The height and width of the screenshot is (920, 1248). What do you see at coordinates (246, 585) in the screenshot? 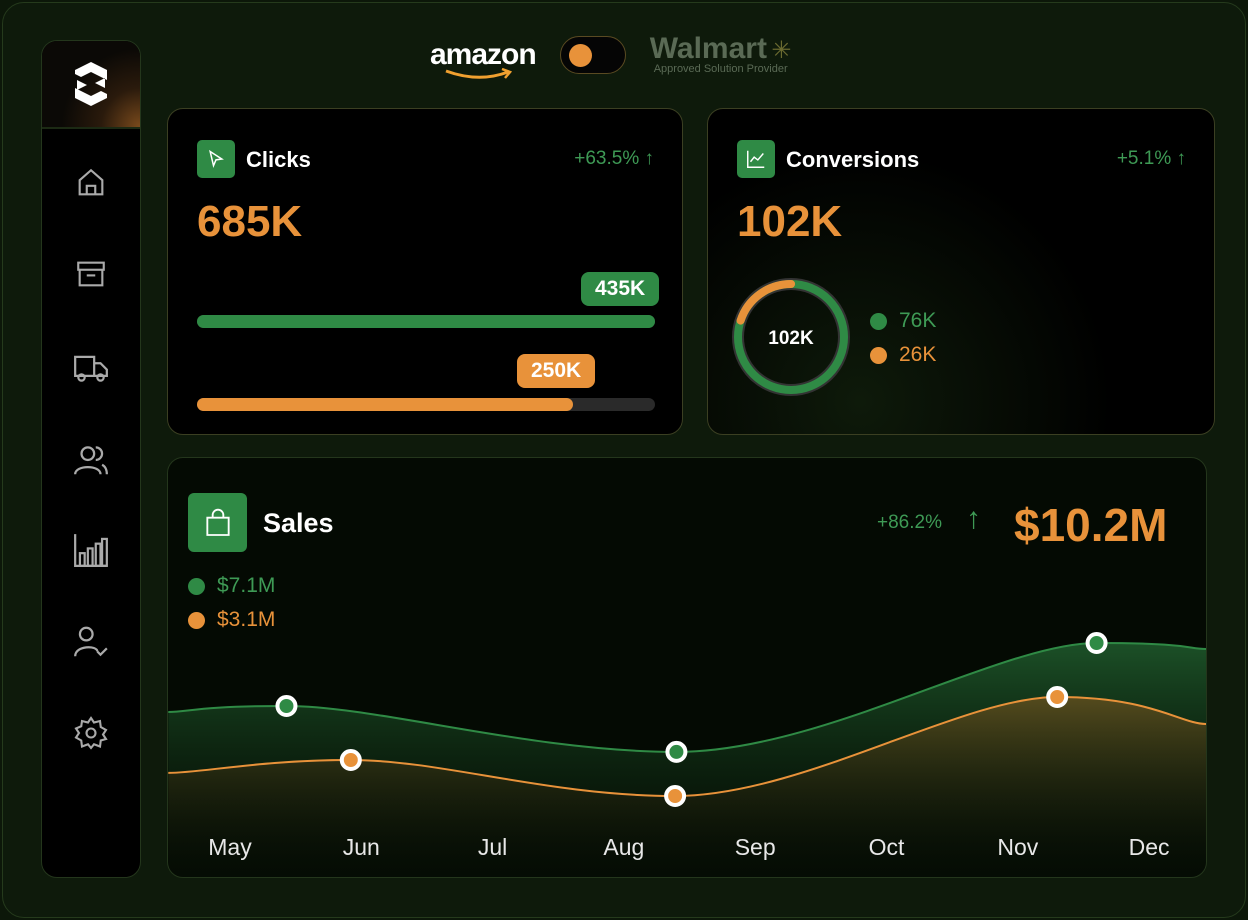
I see `legend-label: $7.1M` at bounding box center [246, 585].